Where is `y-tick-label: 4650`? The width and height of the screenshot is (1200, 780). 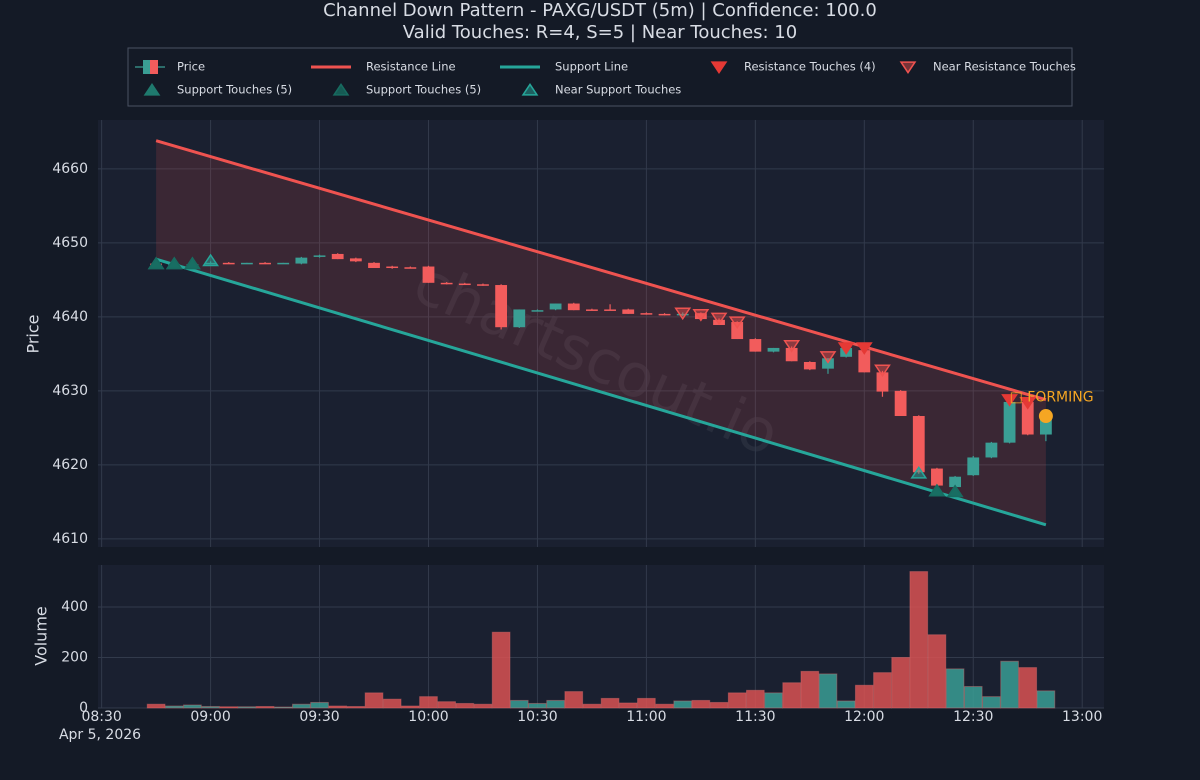
y-tick-label: 4650 is located at coordinates (70, 243).